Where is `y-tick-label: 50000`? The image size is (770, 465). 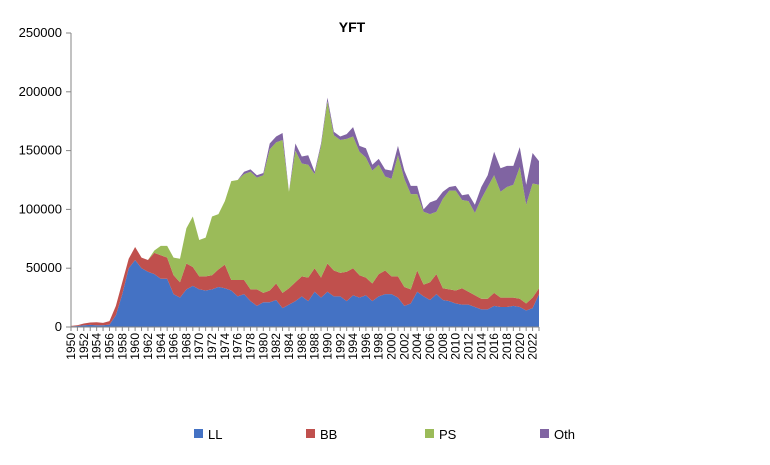
y-tick-label: 50000 is located at coordinates (44, 267).